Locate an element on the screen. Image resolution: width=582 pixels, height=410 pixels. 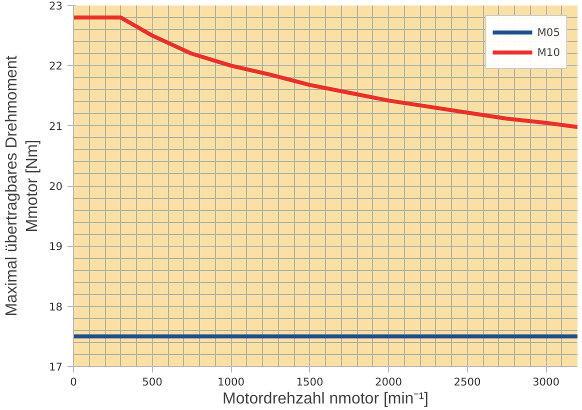
x-tick-label: 0 is located at coordinates (74, 382).